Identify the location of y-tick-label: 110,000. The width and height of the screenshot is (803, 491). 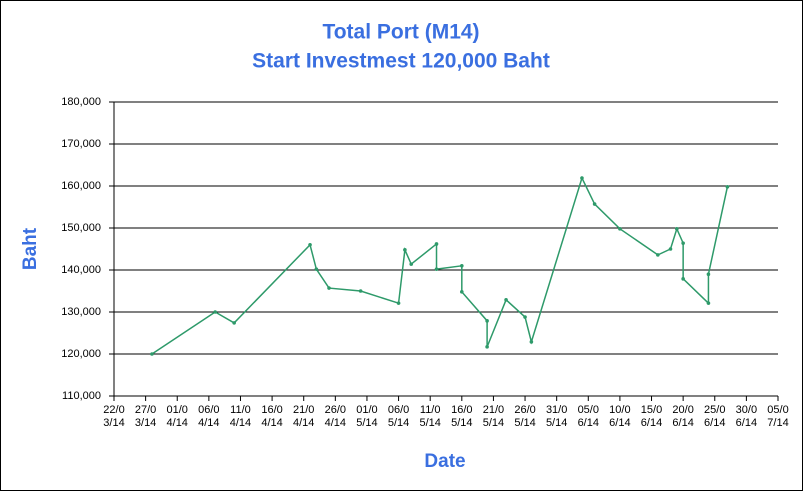
(81, 396).